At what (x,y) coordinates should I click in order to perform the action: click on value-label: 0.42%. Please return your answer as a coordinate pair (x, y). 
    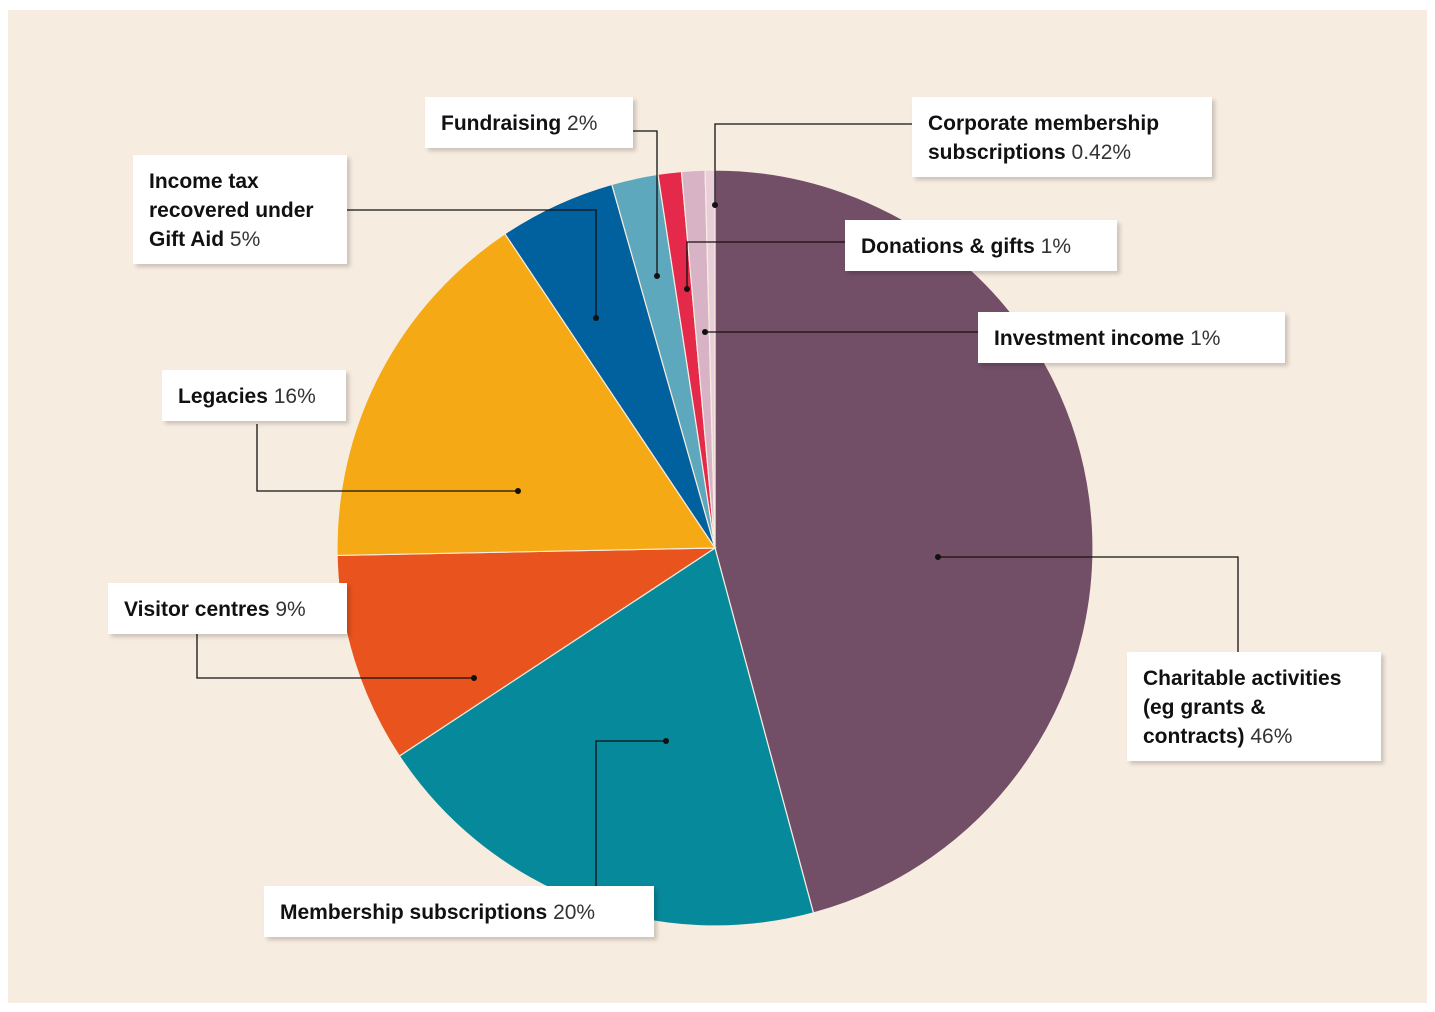
    Looking at the image, I should click on (1101, 152).